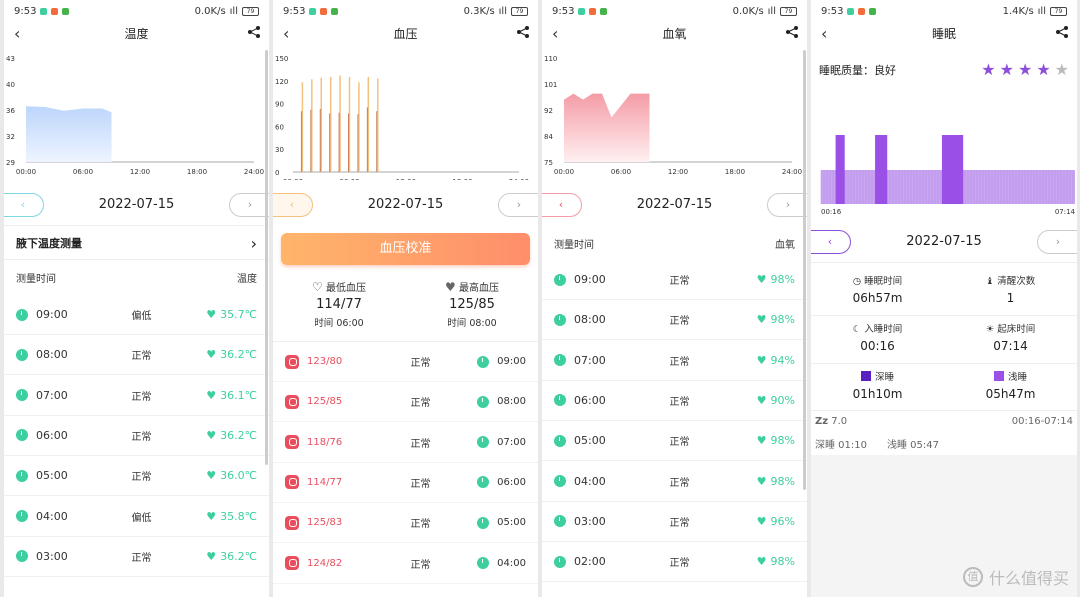 Image resolution: width=1080 pixels, height=597 pixels. Describe the element at coordinates (136, 11) in the screenshot. I see `status-bar: 9:53 0.0K/s ıll 79` at that location.